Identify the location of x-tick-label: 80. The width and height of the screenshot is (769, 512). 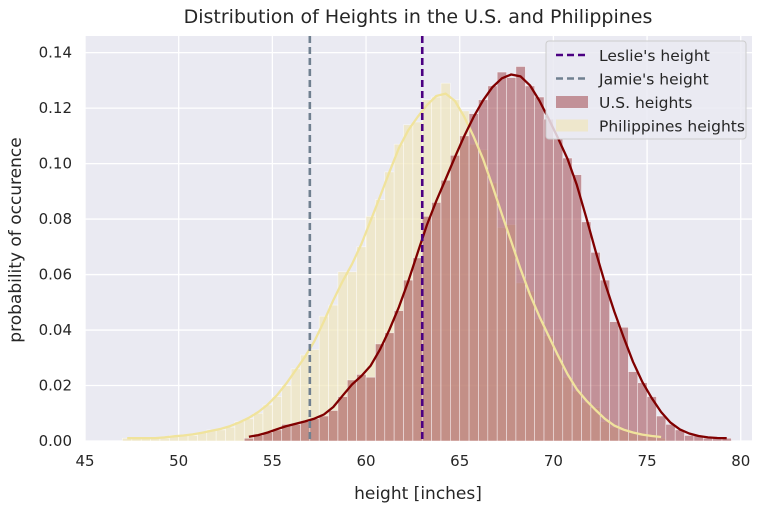
(740, 461).